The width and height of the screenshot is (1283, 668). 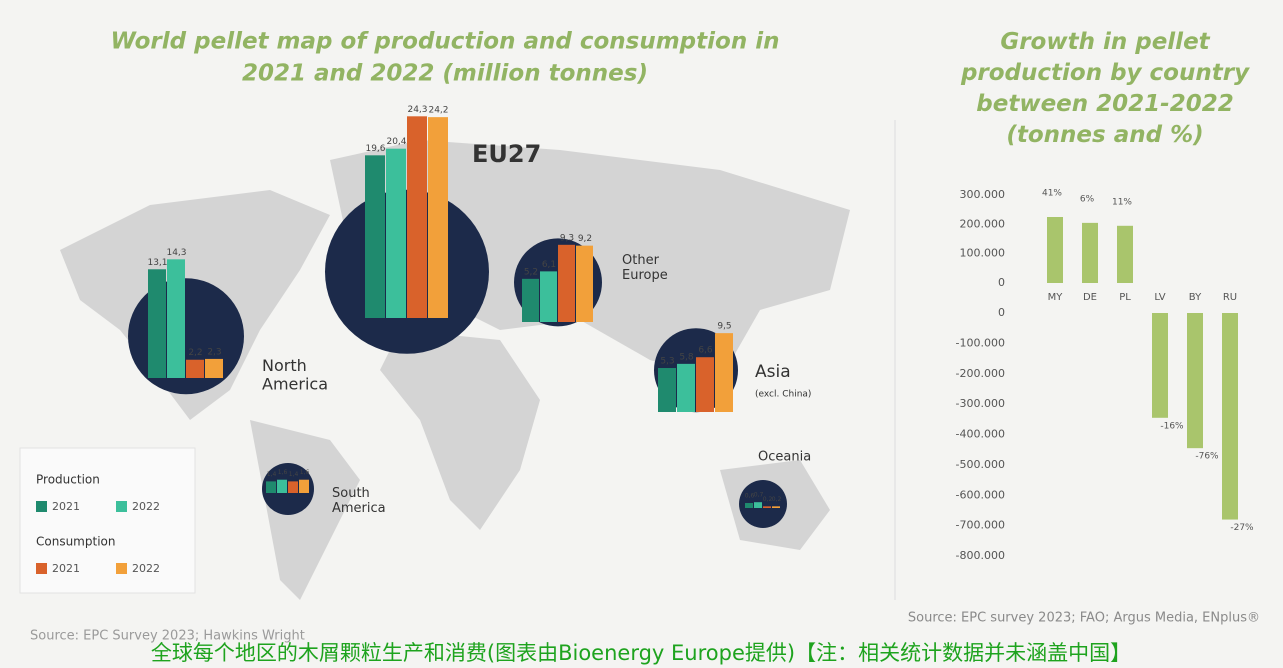 I want to click on value-label: 9,2, so click(x=585, y=239).